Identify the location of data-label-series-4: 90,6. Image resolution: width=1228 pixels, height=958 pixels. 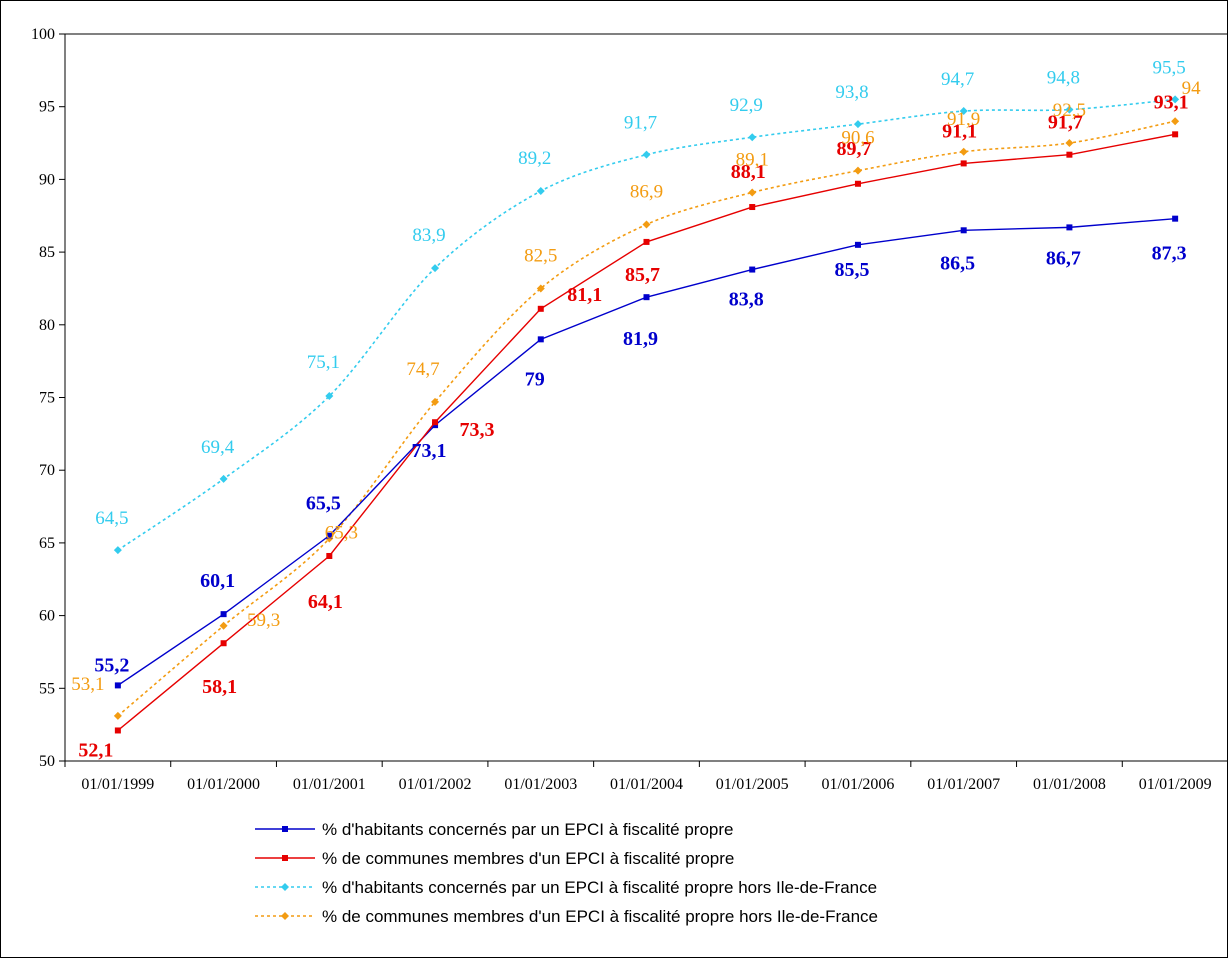
(857, 138).